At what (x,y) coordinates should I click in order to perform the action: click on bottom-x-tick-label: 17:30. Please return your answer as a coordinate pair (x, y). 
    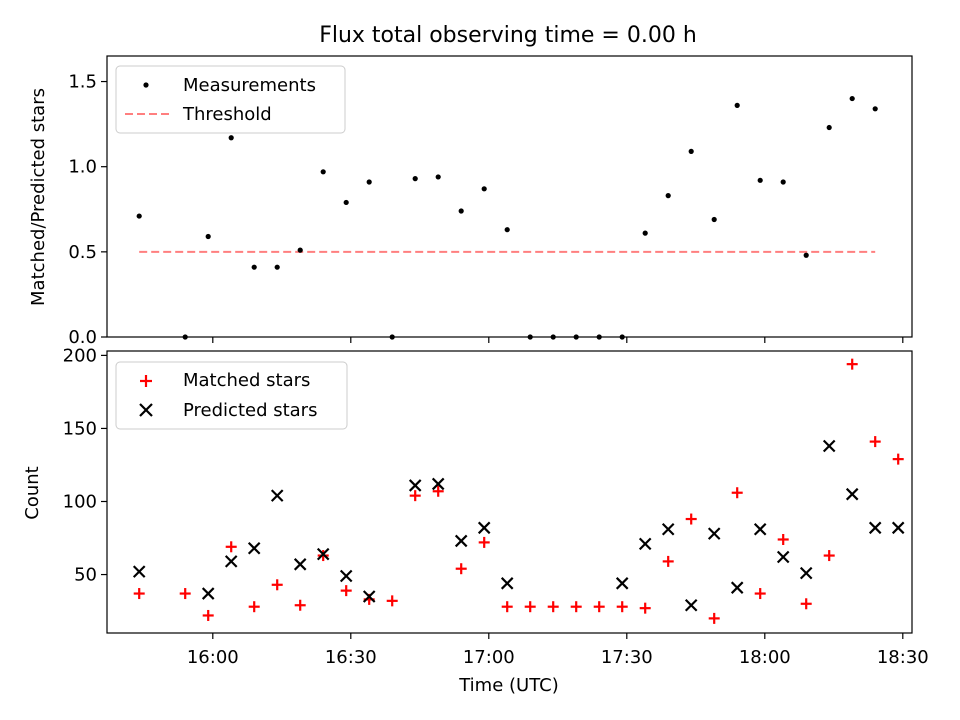
    Looking at the image, I should click on (627, 657).